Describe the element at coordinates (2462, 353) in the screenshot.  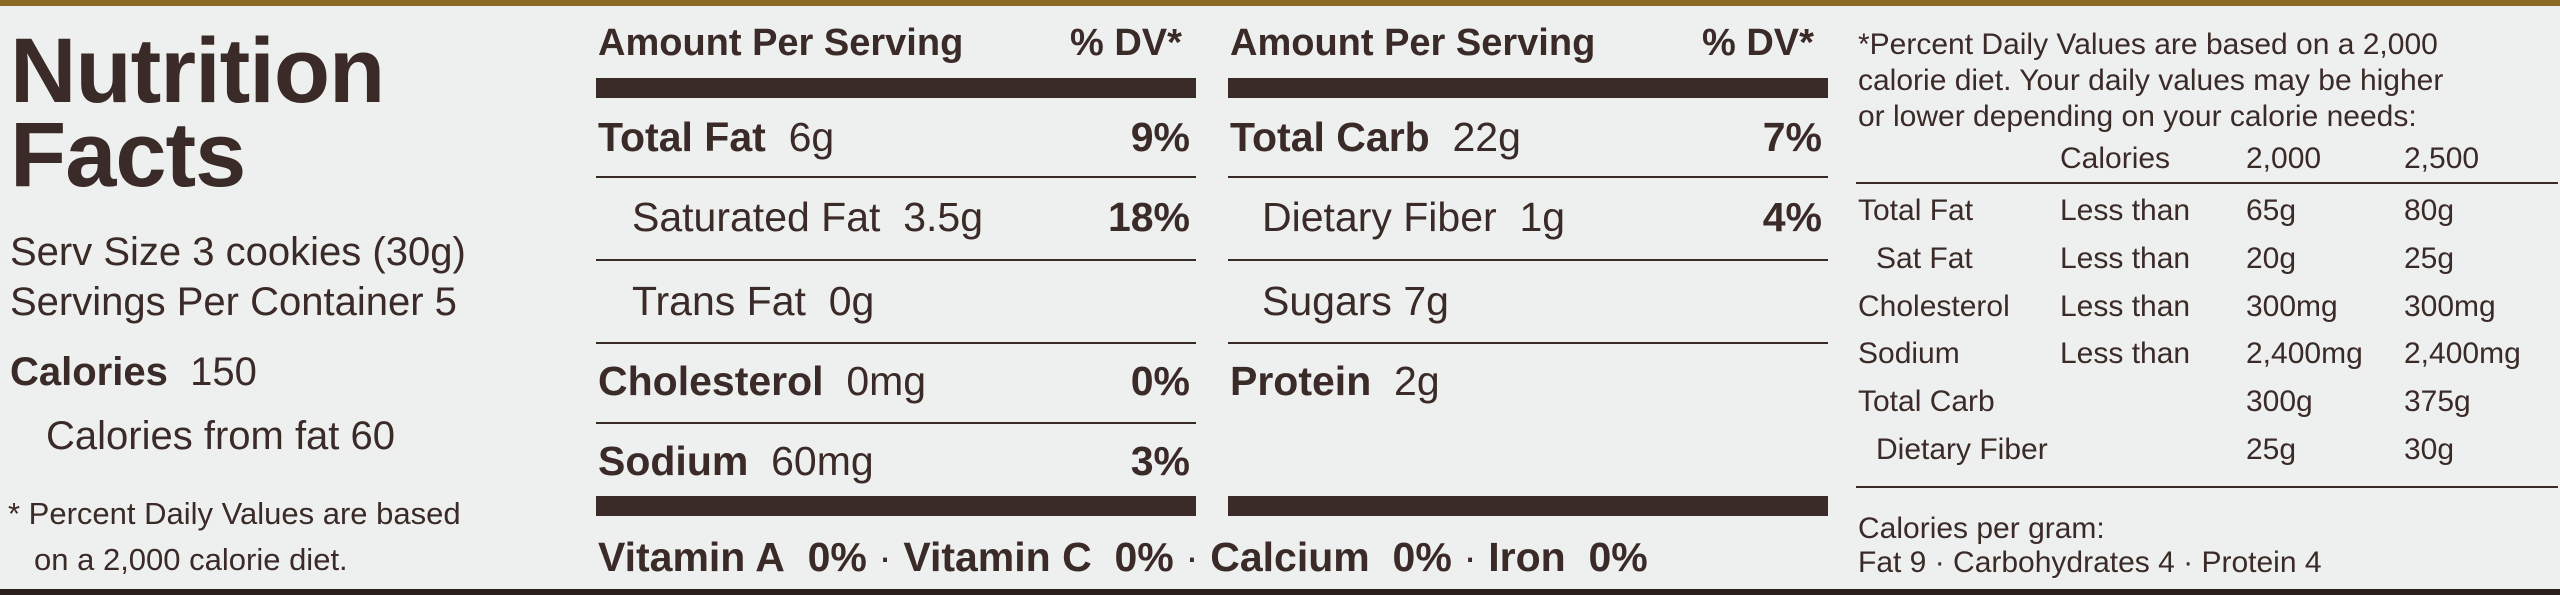
I see `dv-2500: 2,400mg` at that location.